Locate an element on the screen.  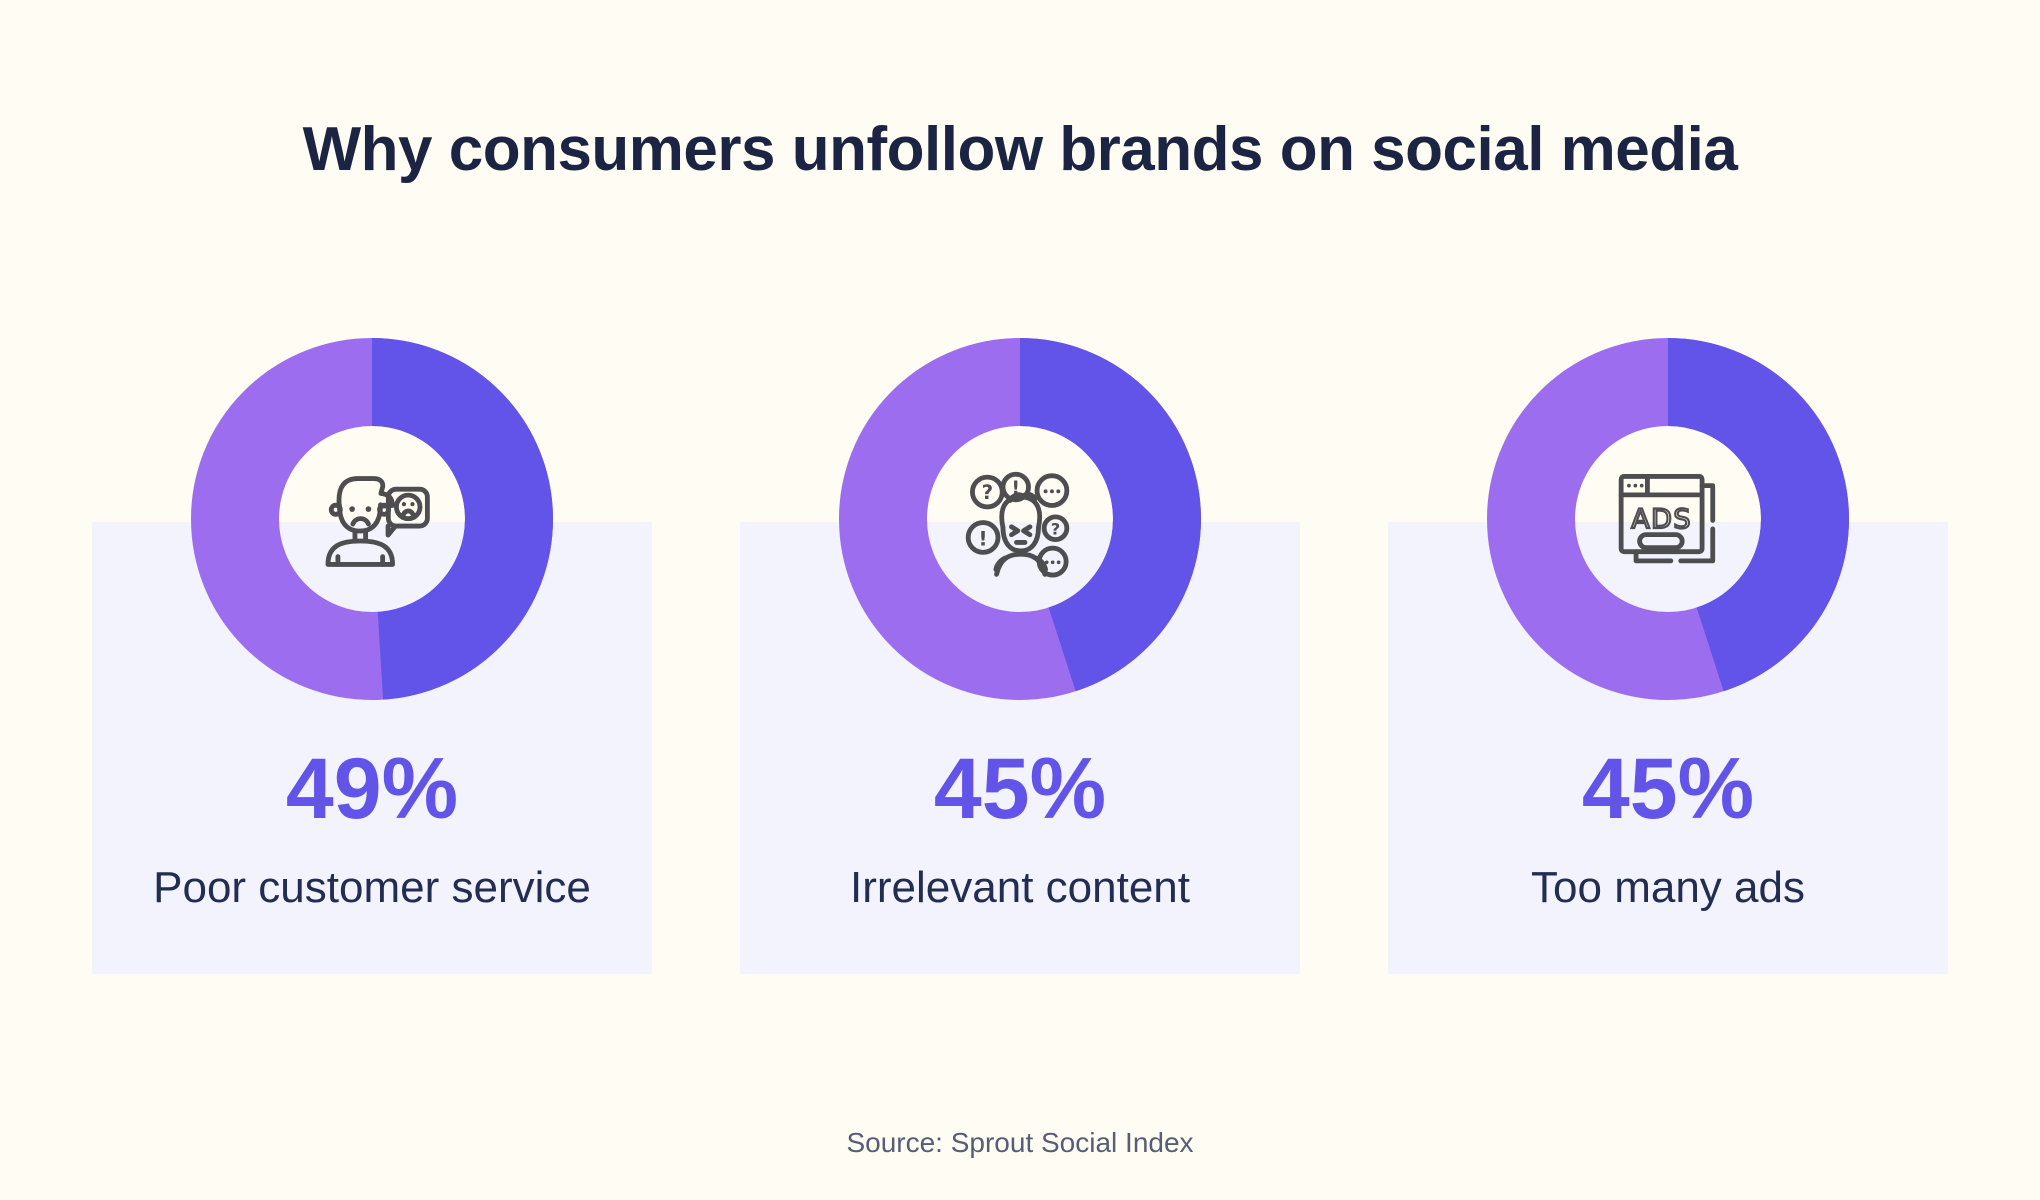
unhappy-customer-icon is located at coordinates (377, 521).